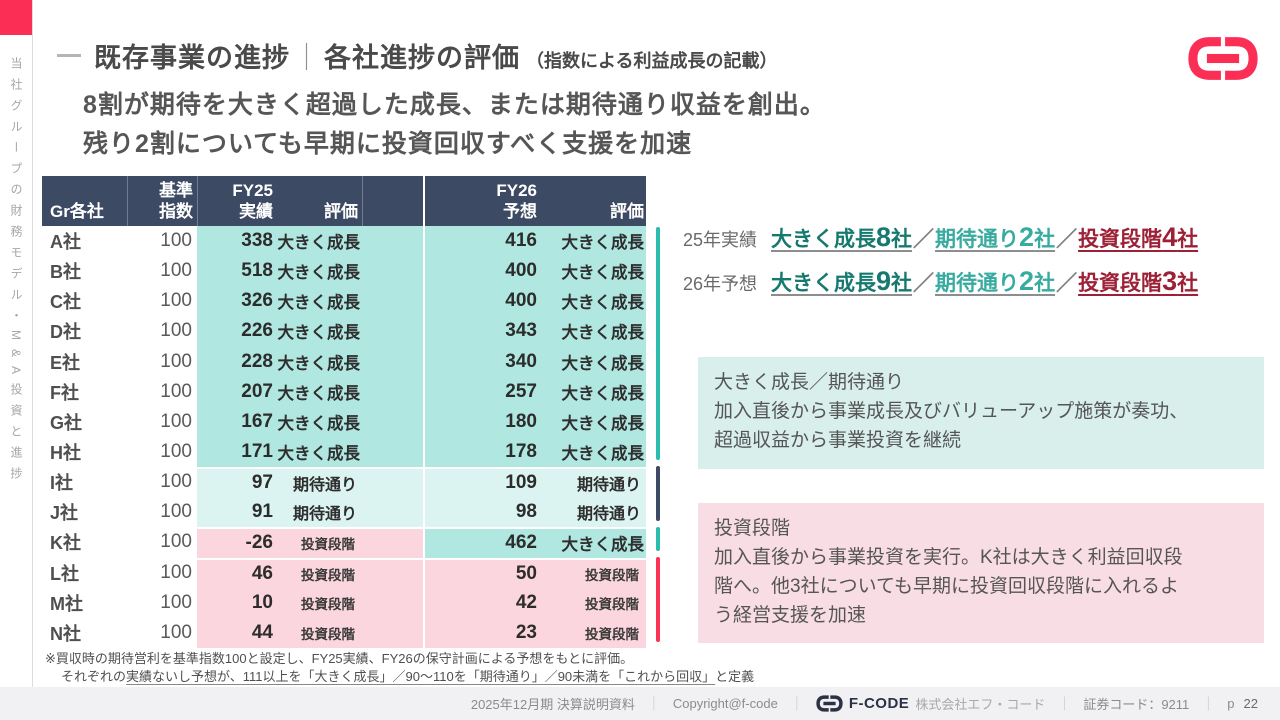  I want to click on footer-page: p 22, so click(1242, 703).